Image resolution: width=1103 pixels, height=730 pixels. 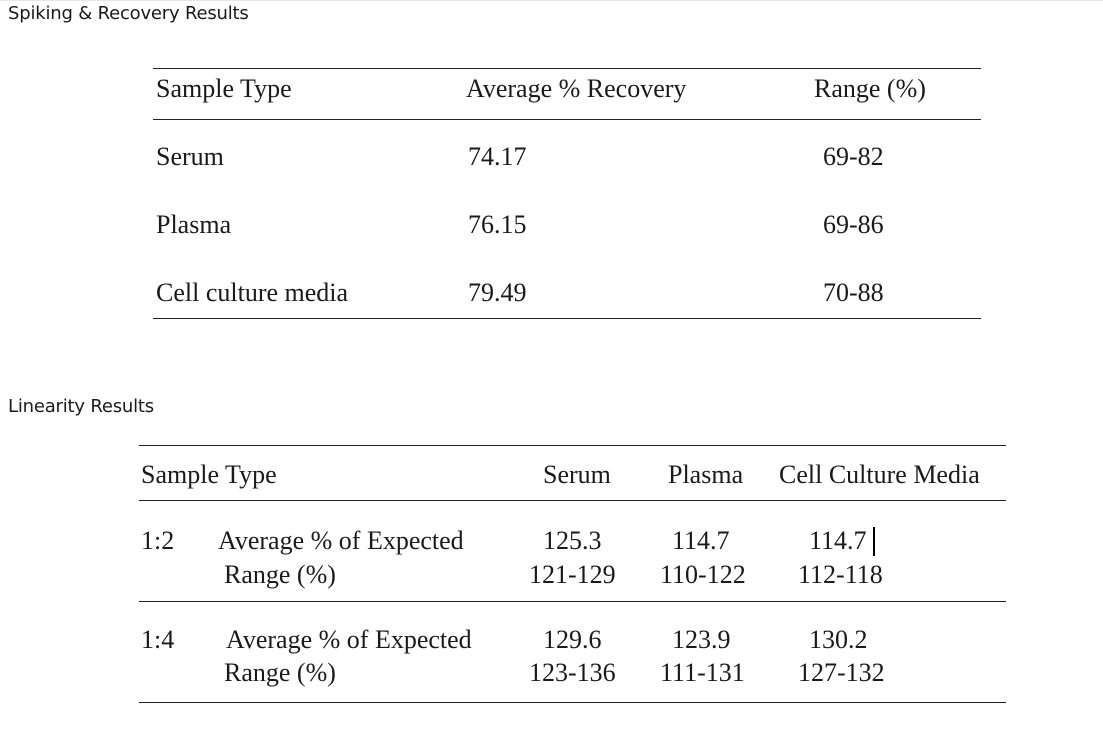 I want to click on linearity-1-2-range-label: Range (%), so click(x=280, y=574).